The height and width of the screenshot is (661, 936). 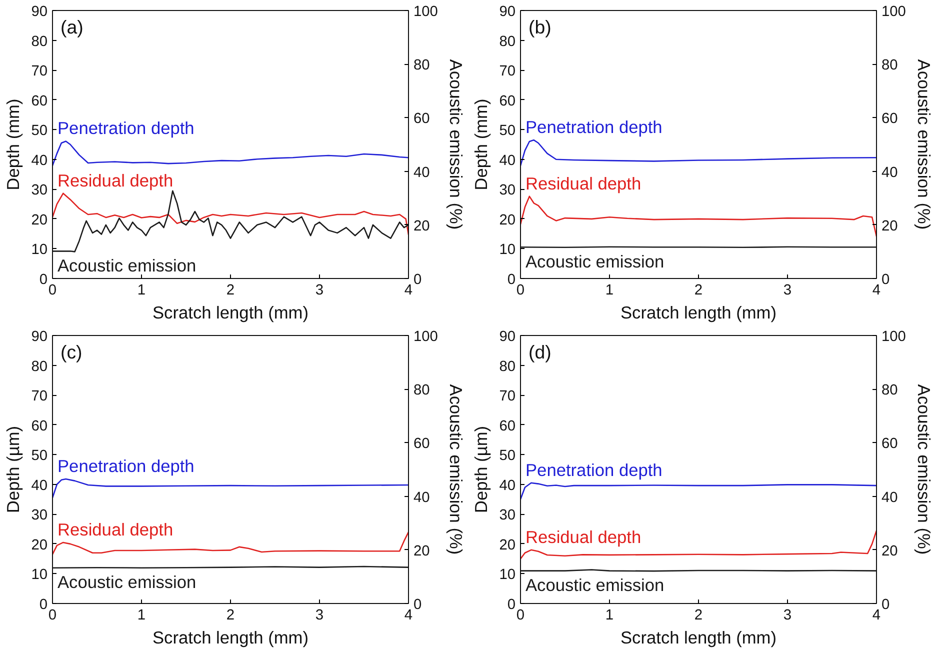 What do you see at coordinates (71, 352) in the screenshot?
I see `chart-title: (c)` at bounding box center [71, 352].